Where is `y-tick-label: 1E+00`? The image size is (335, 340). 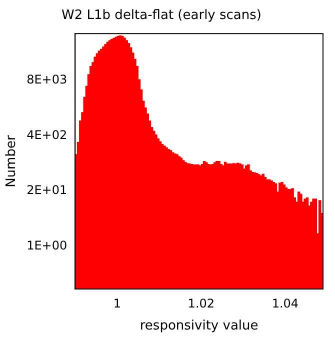 y-tick-label: 1E+00 is located at coordinates (47, 245).